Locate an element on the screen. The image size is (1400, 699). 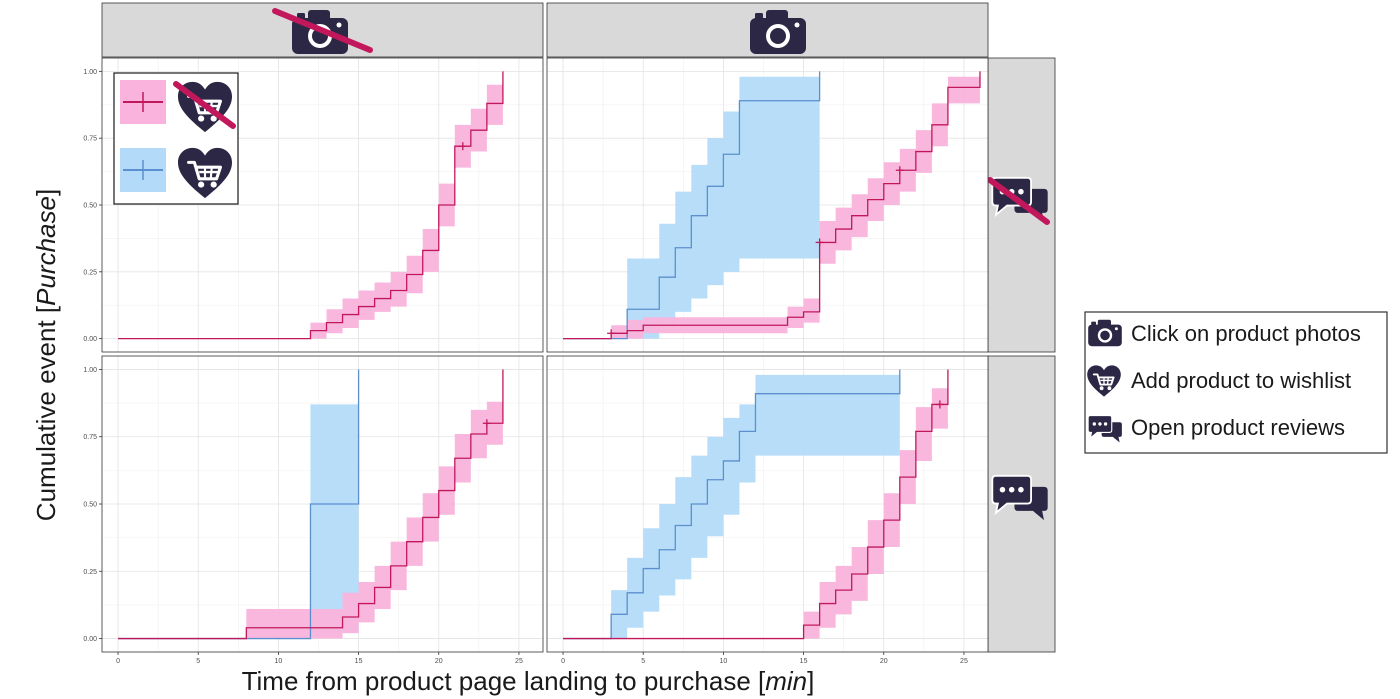
facet-strip-row-reviews is located at coordinates (1021, 504).